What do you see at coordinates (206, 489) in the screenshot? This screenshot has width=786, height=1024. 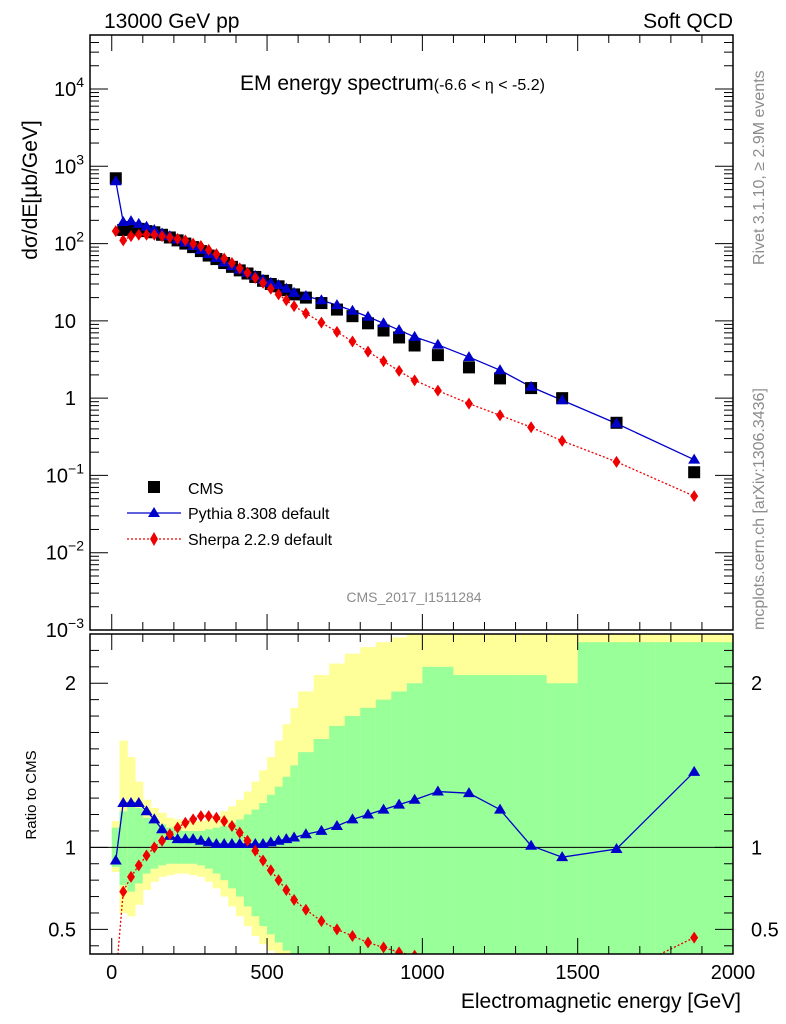 I see `legend-label-cms: CMS` at bounding box center [206, 489].